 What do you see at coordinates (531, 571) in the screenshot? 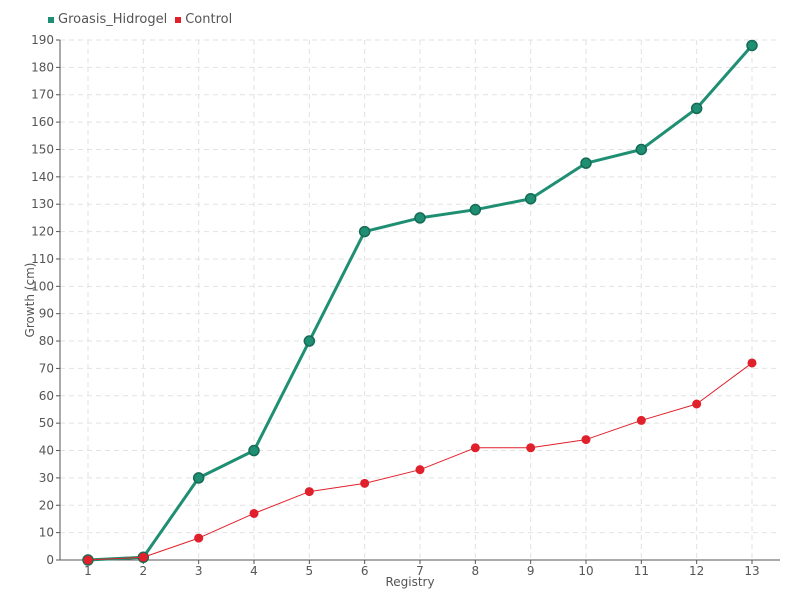
I see `x-tick-label: 9` at bounding box center [531, 571].